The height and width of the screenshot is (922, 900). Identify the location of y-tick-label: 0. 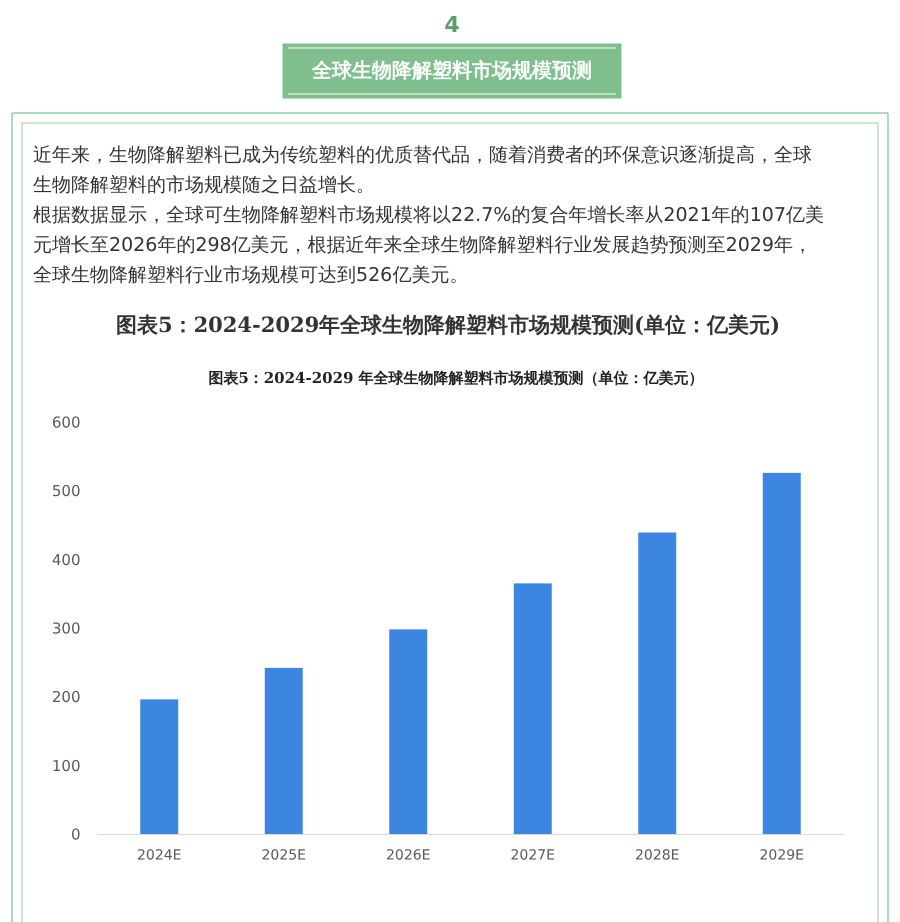
(75, 835).